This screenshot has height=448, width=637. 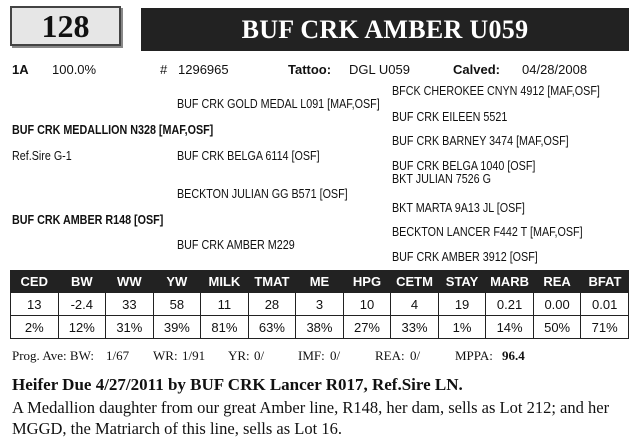 I want to click on epd-value: 11, so click(x=224, y=304).